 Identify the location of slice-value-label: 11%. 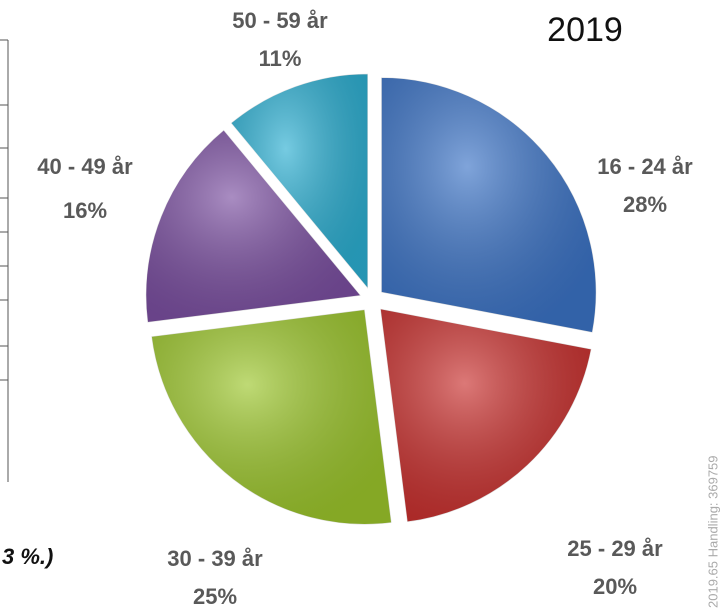
(280, 58).